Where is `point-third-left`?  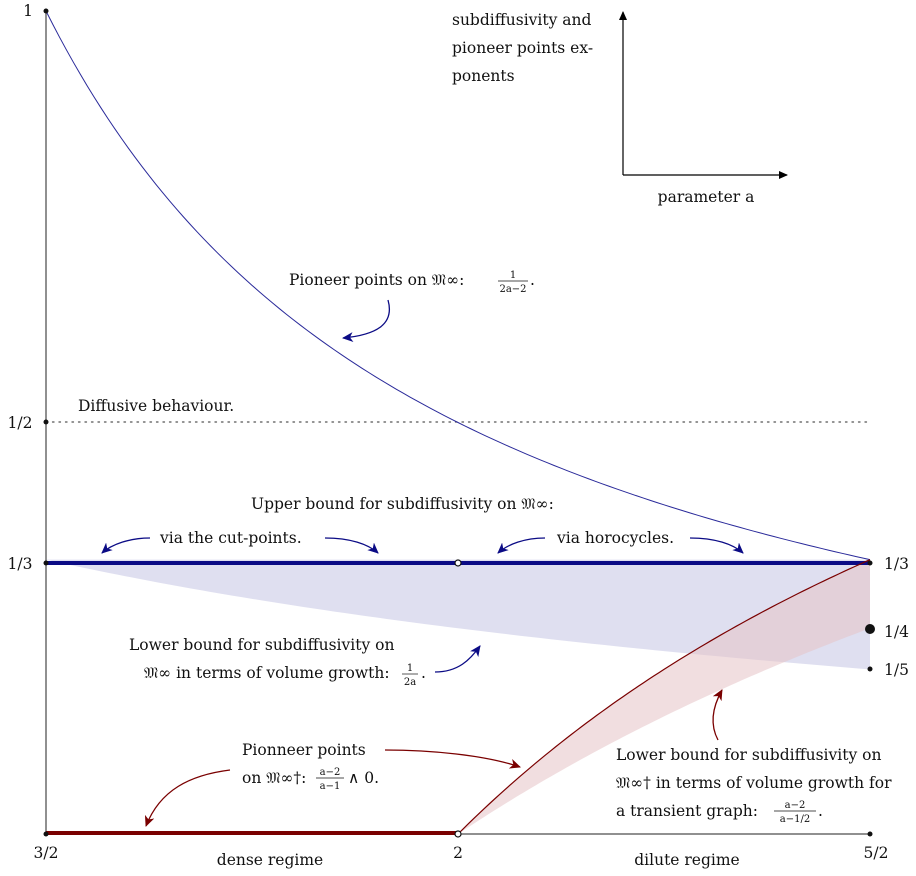
point-third-left is located at coordinates (46, 563).